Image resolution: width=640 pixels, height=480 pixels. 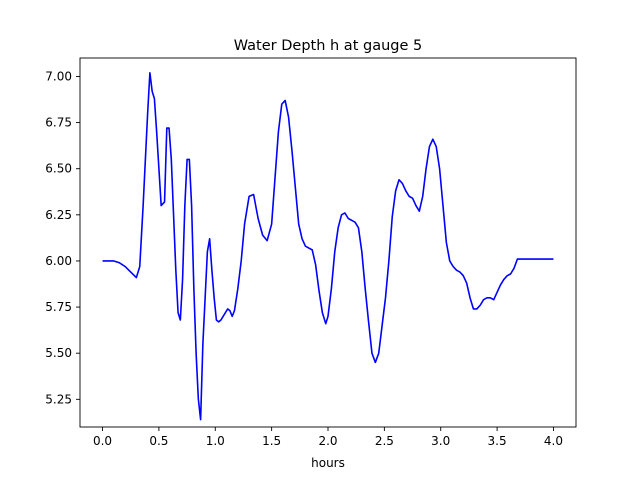 What do you see at coordinates (58, 76) in the screenshot?
I see `y-tick-label: 7.00` at bounding box center [58, 76].